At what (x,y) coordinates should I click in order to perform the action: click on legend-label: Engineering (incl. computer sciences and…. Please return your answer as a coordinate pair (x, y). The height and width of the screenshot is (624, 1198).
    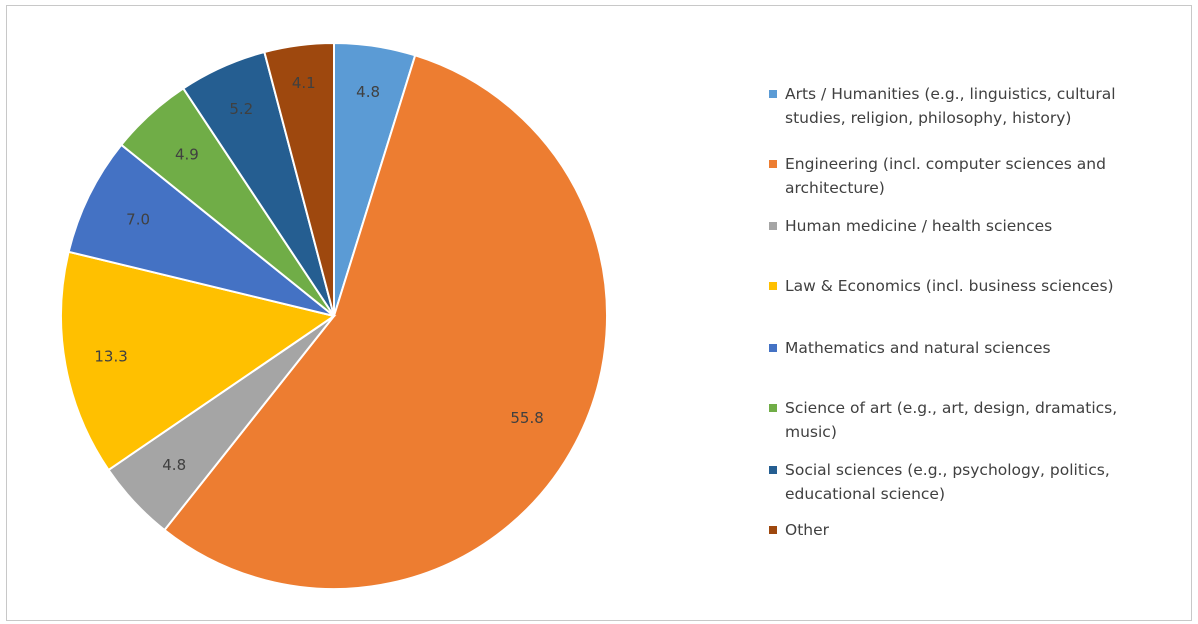
    Looking at the image, I should click on (945, 176).